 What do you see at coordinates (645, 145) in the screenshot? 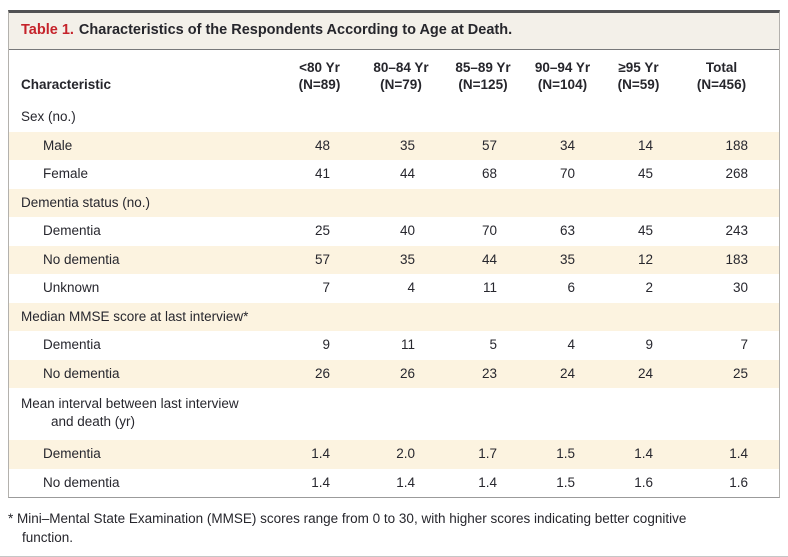
I see `cell-value: 14` at bounding box center [645, 145].